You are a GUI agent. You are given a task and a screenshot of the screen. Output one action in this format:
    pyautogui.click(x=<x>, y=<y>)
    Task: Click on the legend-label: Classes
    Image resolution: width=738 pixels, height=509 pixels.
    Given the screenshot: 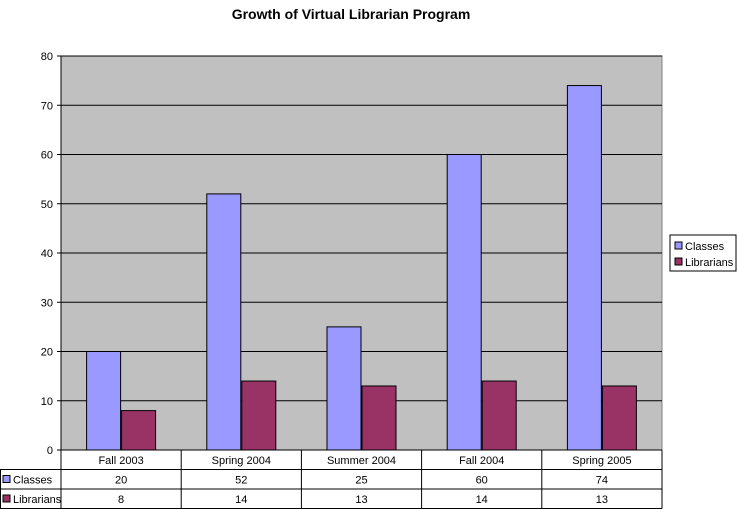 What is the action you would take?
    pyautogui.click(x=705, y=247)
    